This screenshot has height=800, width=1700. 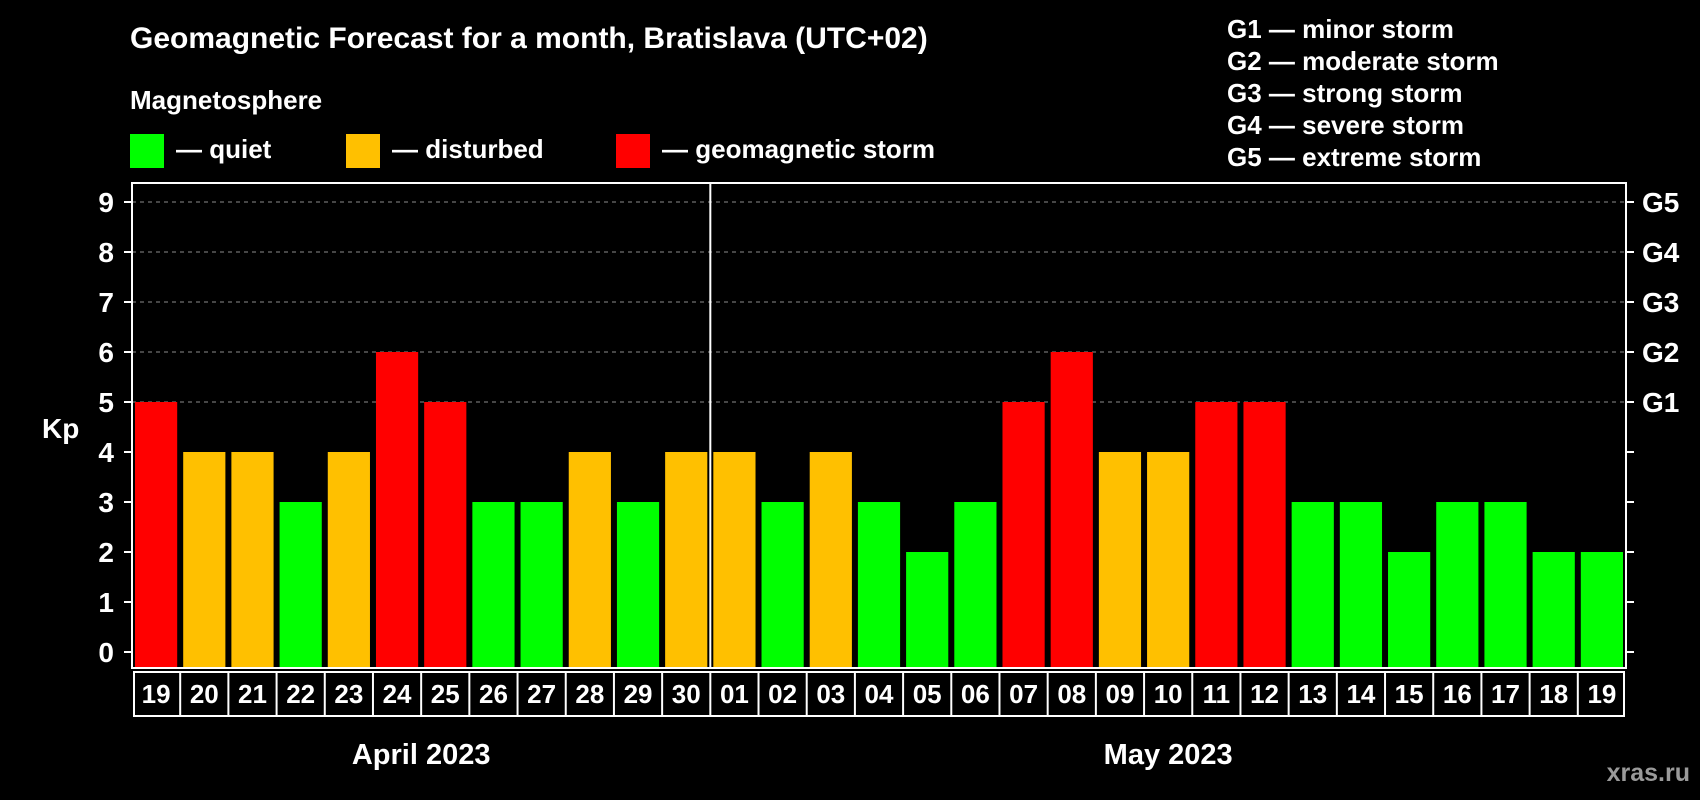 I want to click on day-label-24: 13, so click(x=1312, y=694).